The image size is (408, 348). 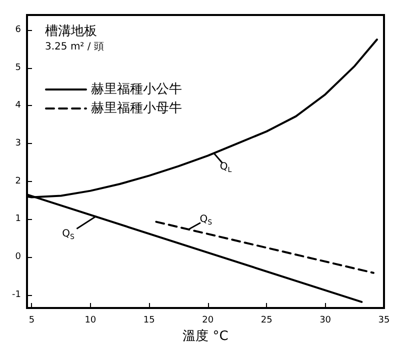 What do you see at coordinates (18, 143) in the screenshot?
I see `y-tick-label: 3` at bounding box center [18, 143].